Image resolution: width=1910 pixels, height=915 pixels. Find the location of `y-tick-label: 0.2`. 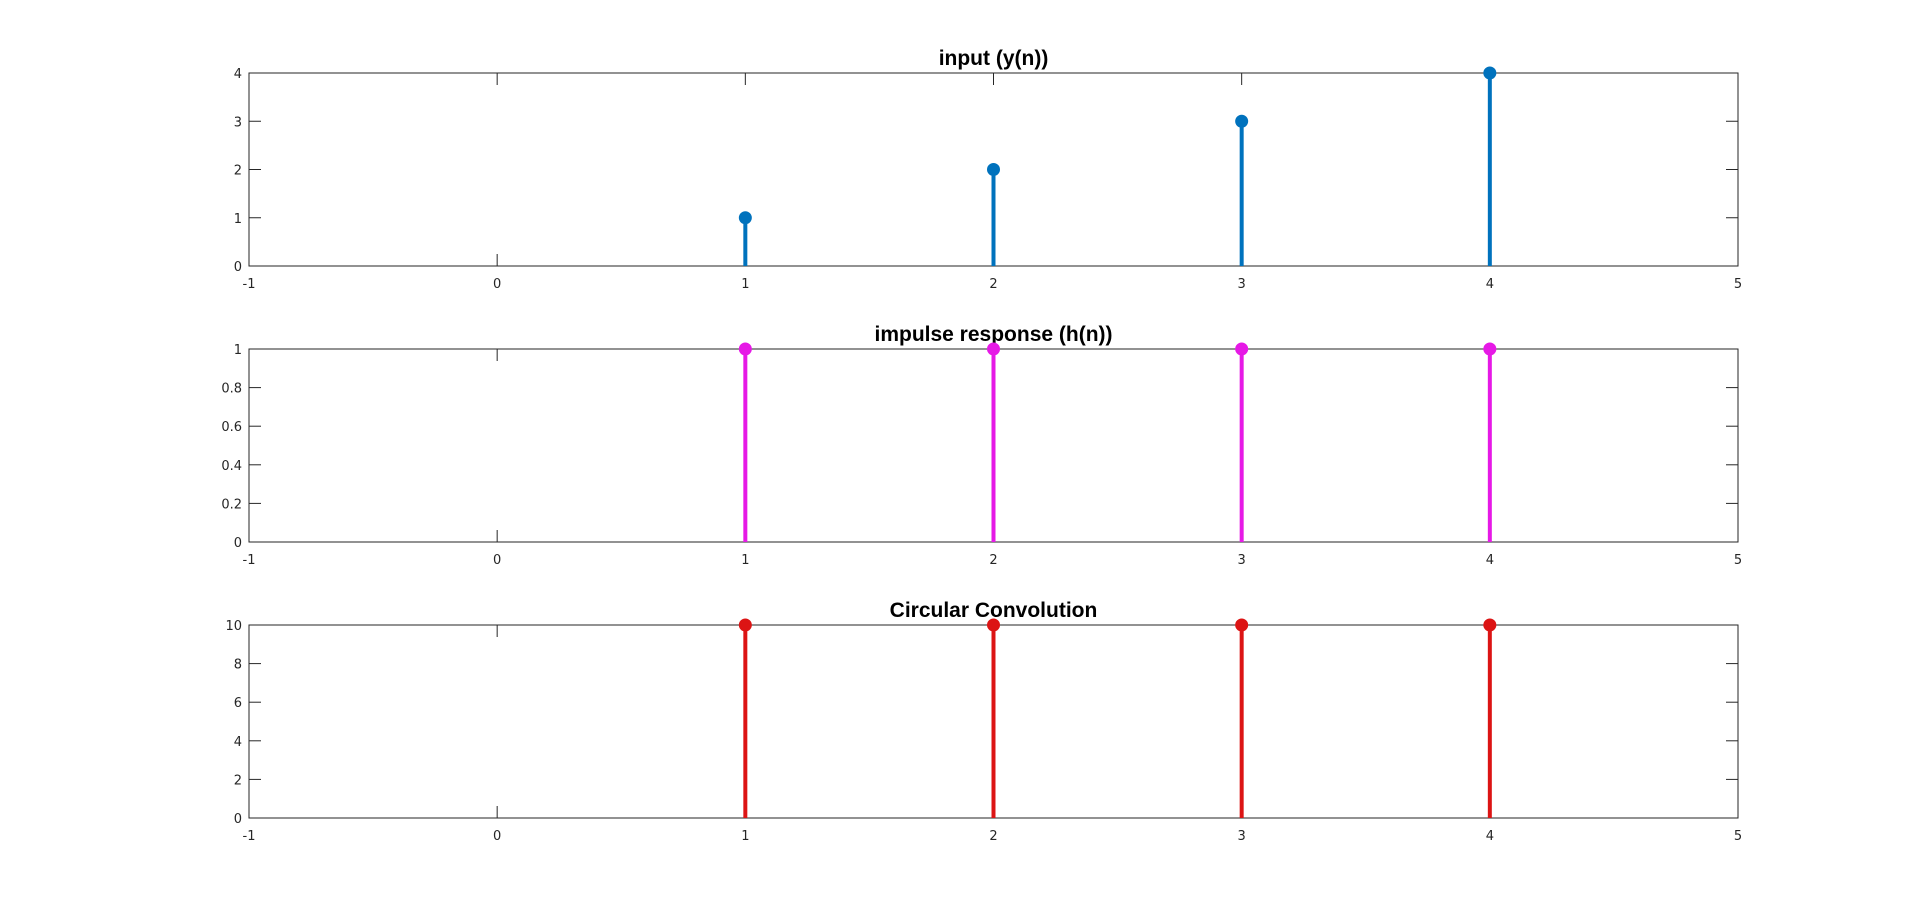

y-tick-label: 0.2 is located at coordinates (231, 504).